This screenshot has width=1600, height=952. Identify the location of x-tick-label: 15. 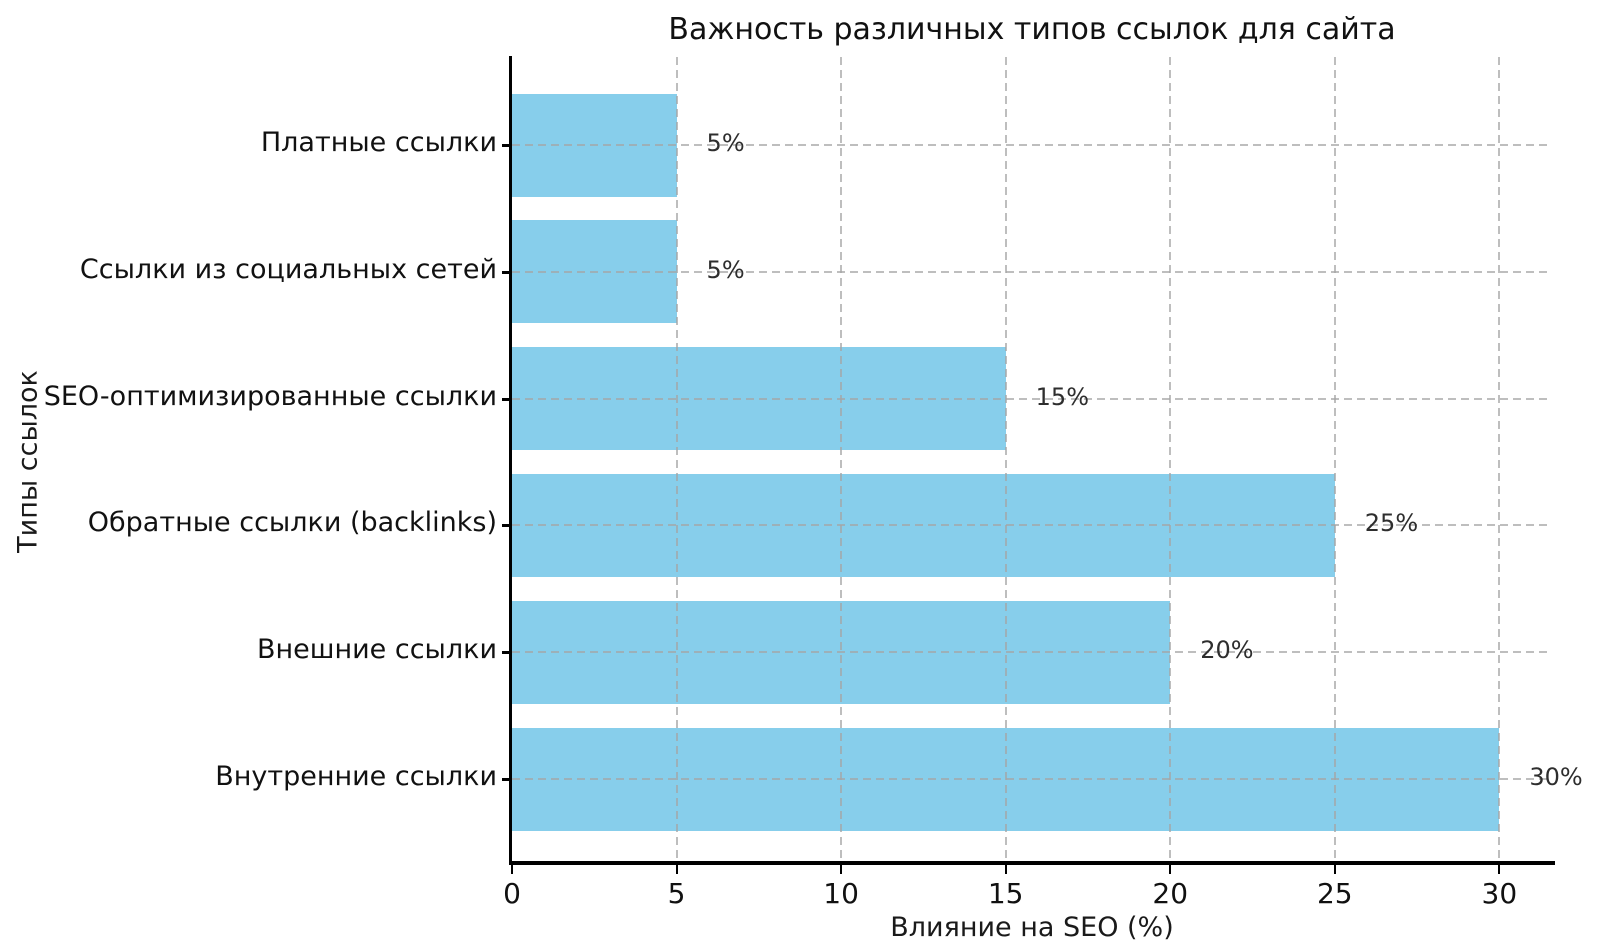
(1005, 893).